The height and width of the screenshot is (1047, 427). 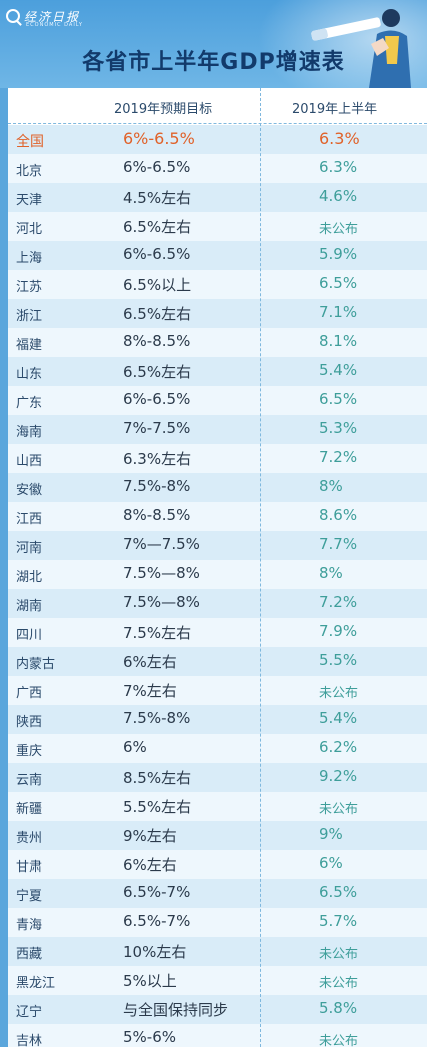 What do you see at coordinates (29, 896) in the screenshot?
I see `province-name: 宁夏` at bounding box center [29, 896].